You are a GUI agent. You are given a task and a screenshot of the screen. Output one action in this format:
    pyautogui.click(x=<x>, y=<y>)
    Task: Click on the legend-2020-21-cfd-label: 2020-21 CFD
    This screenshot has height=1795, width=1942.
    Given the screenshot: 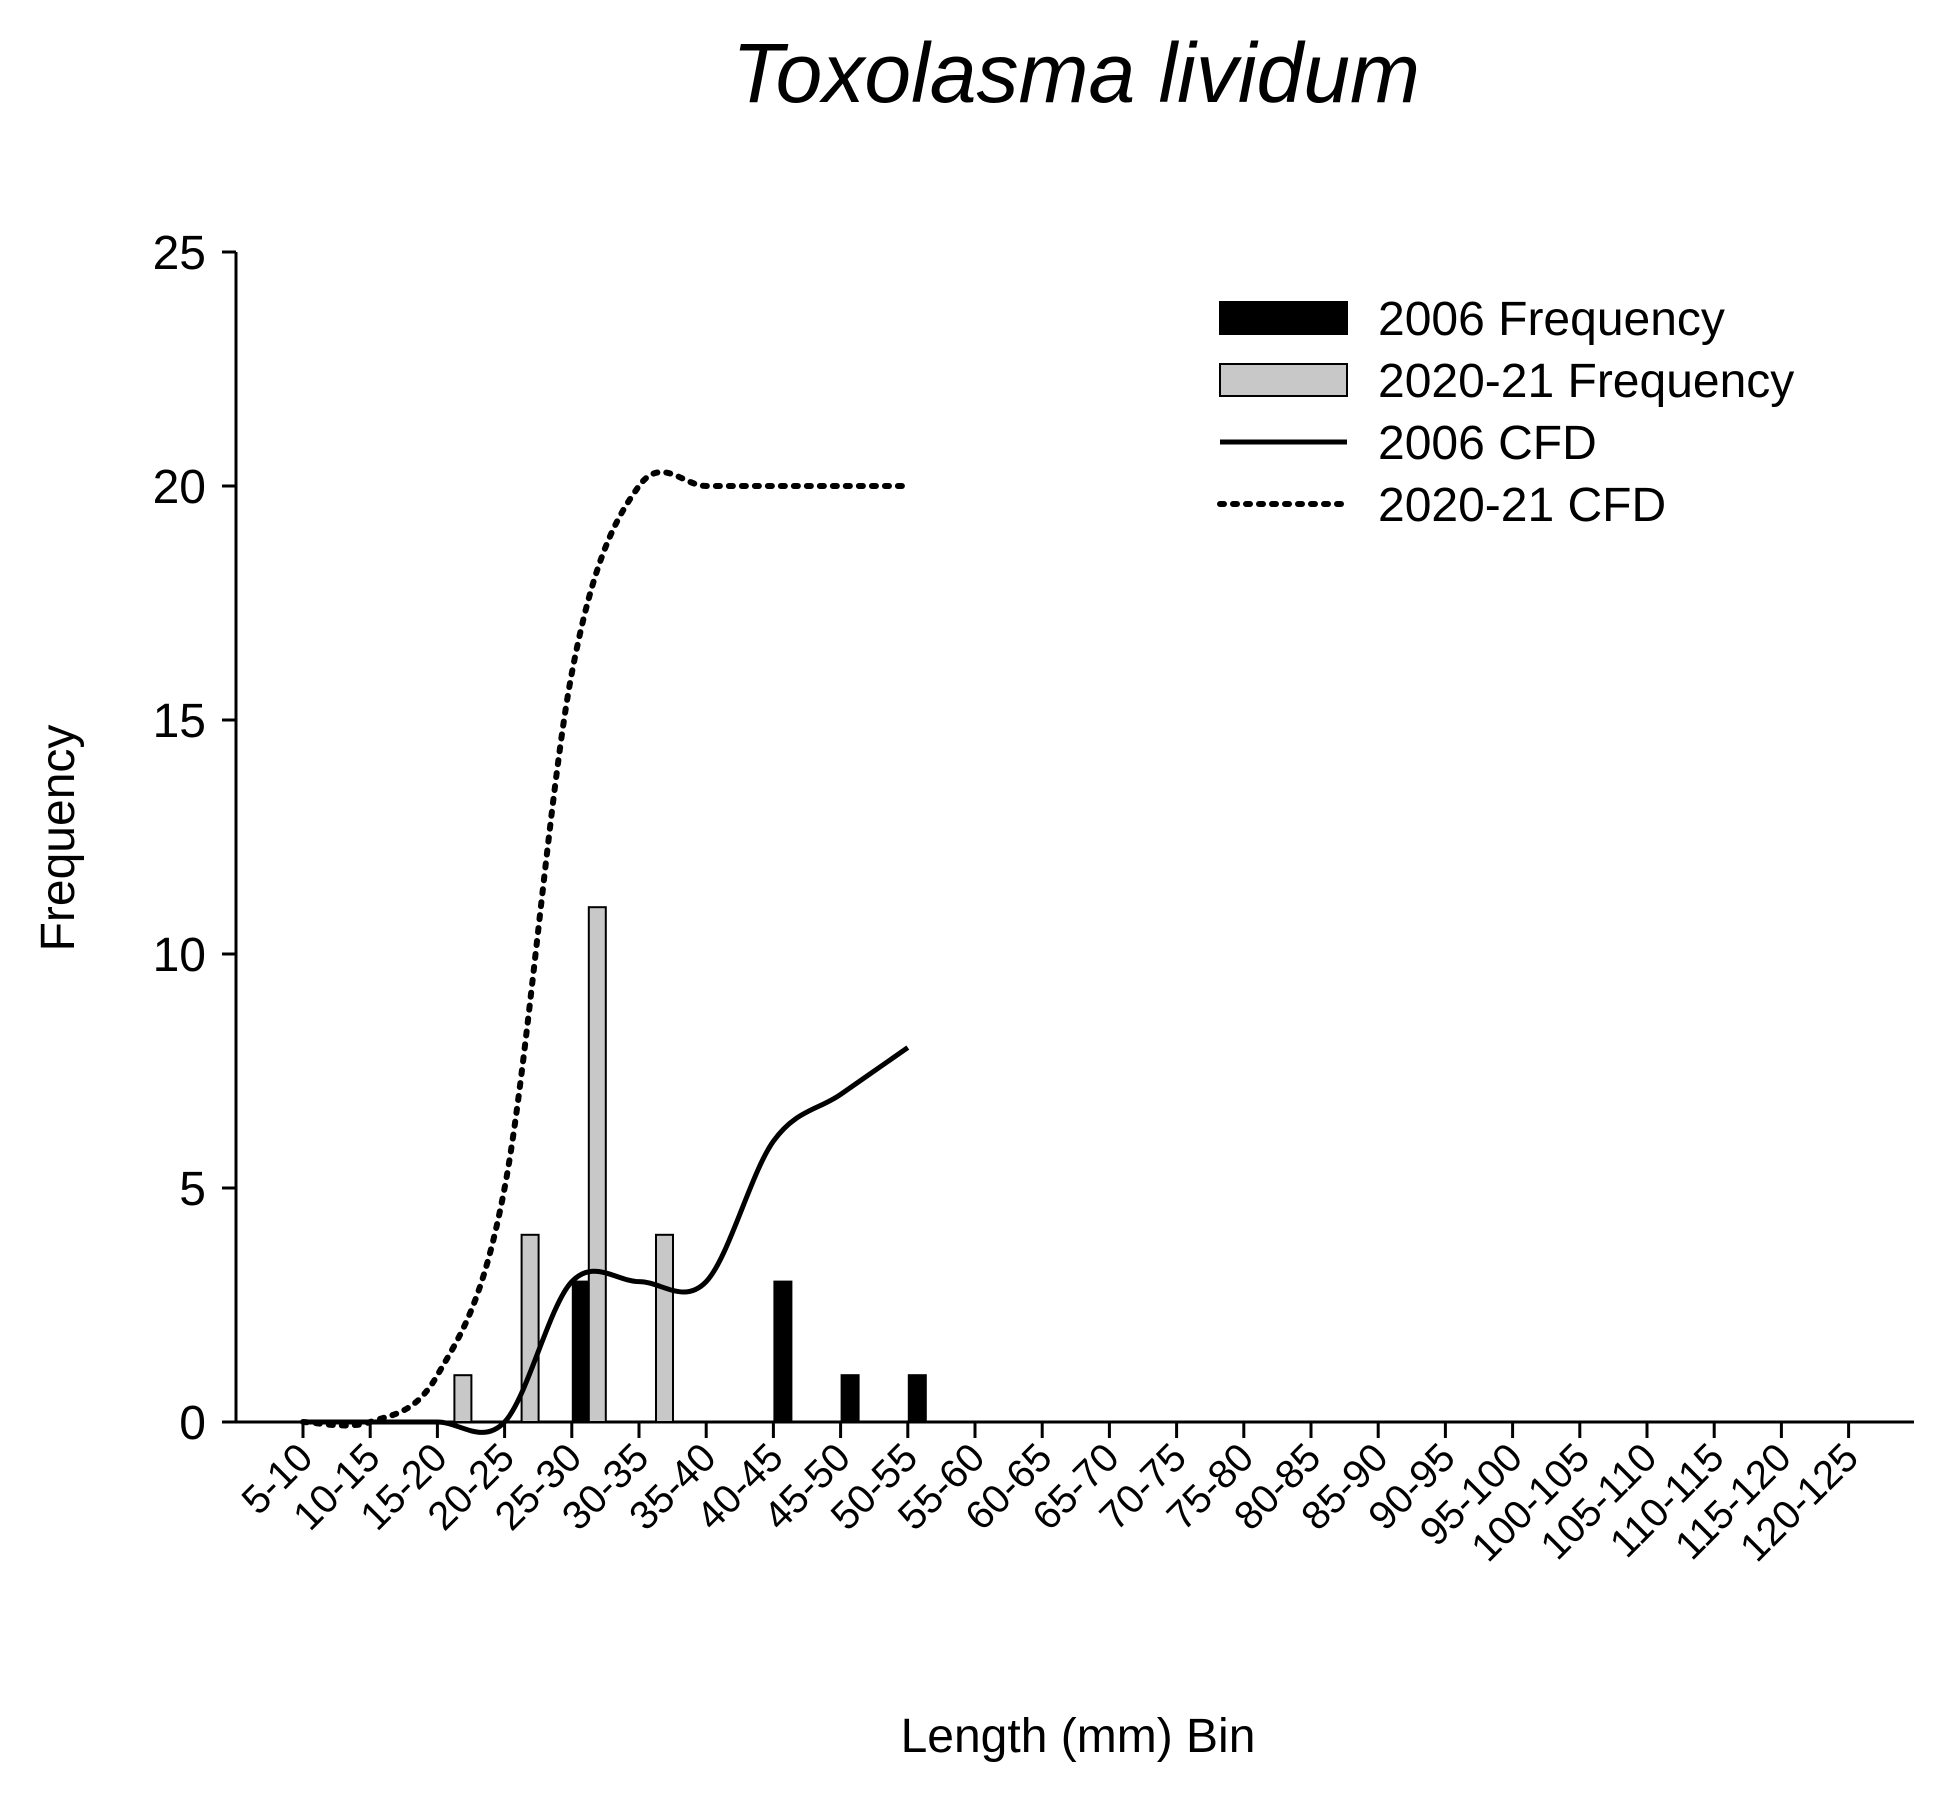 What is the action you would take?
    pyautogui.click(x=1522, y=505)
    